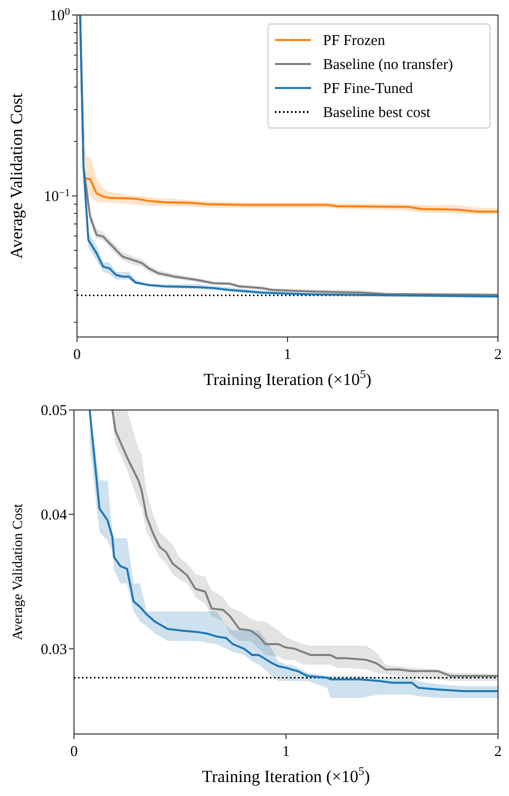 This screenshot has width=509, height=796. I want to click on y-tick-label: 10$^{−1}$, so click(57, 196).